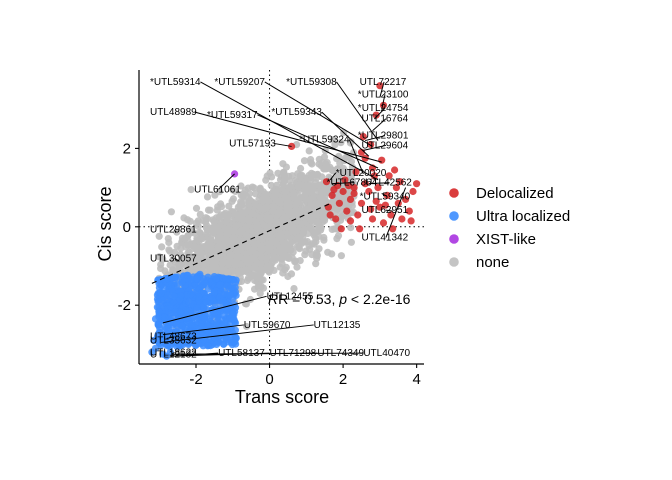 This screenshot has height=480, width=672. I want to click on annotation-prefix: R = 0.53,, so click(308, 299).